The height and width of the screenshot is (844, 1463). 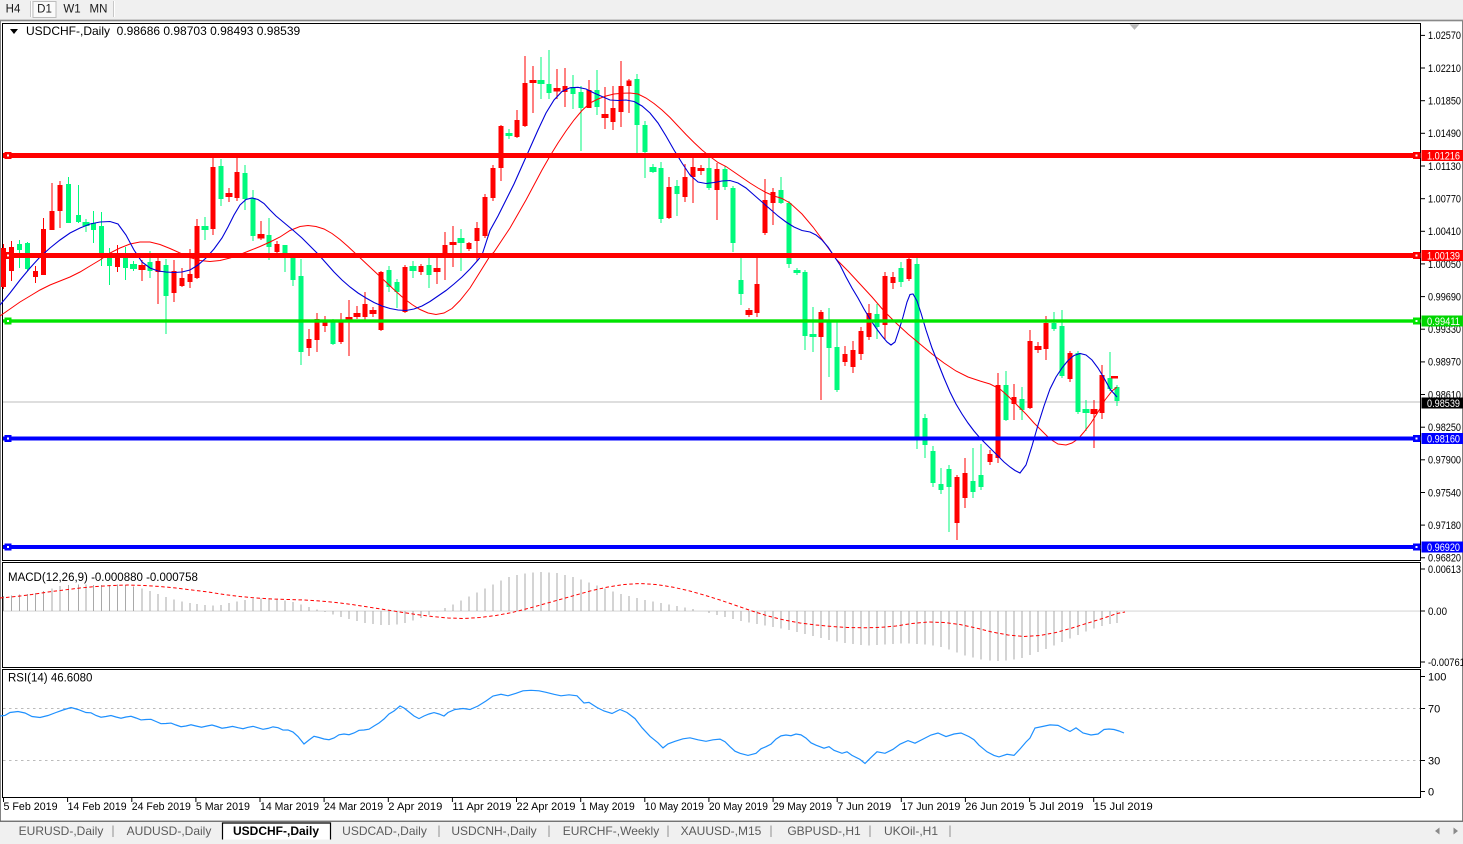 What do you see at coordinates (1443, 440) in the screenshot?
I see `svg-text: 0.98160` at bounding box center [1443, 440].